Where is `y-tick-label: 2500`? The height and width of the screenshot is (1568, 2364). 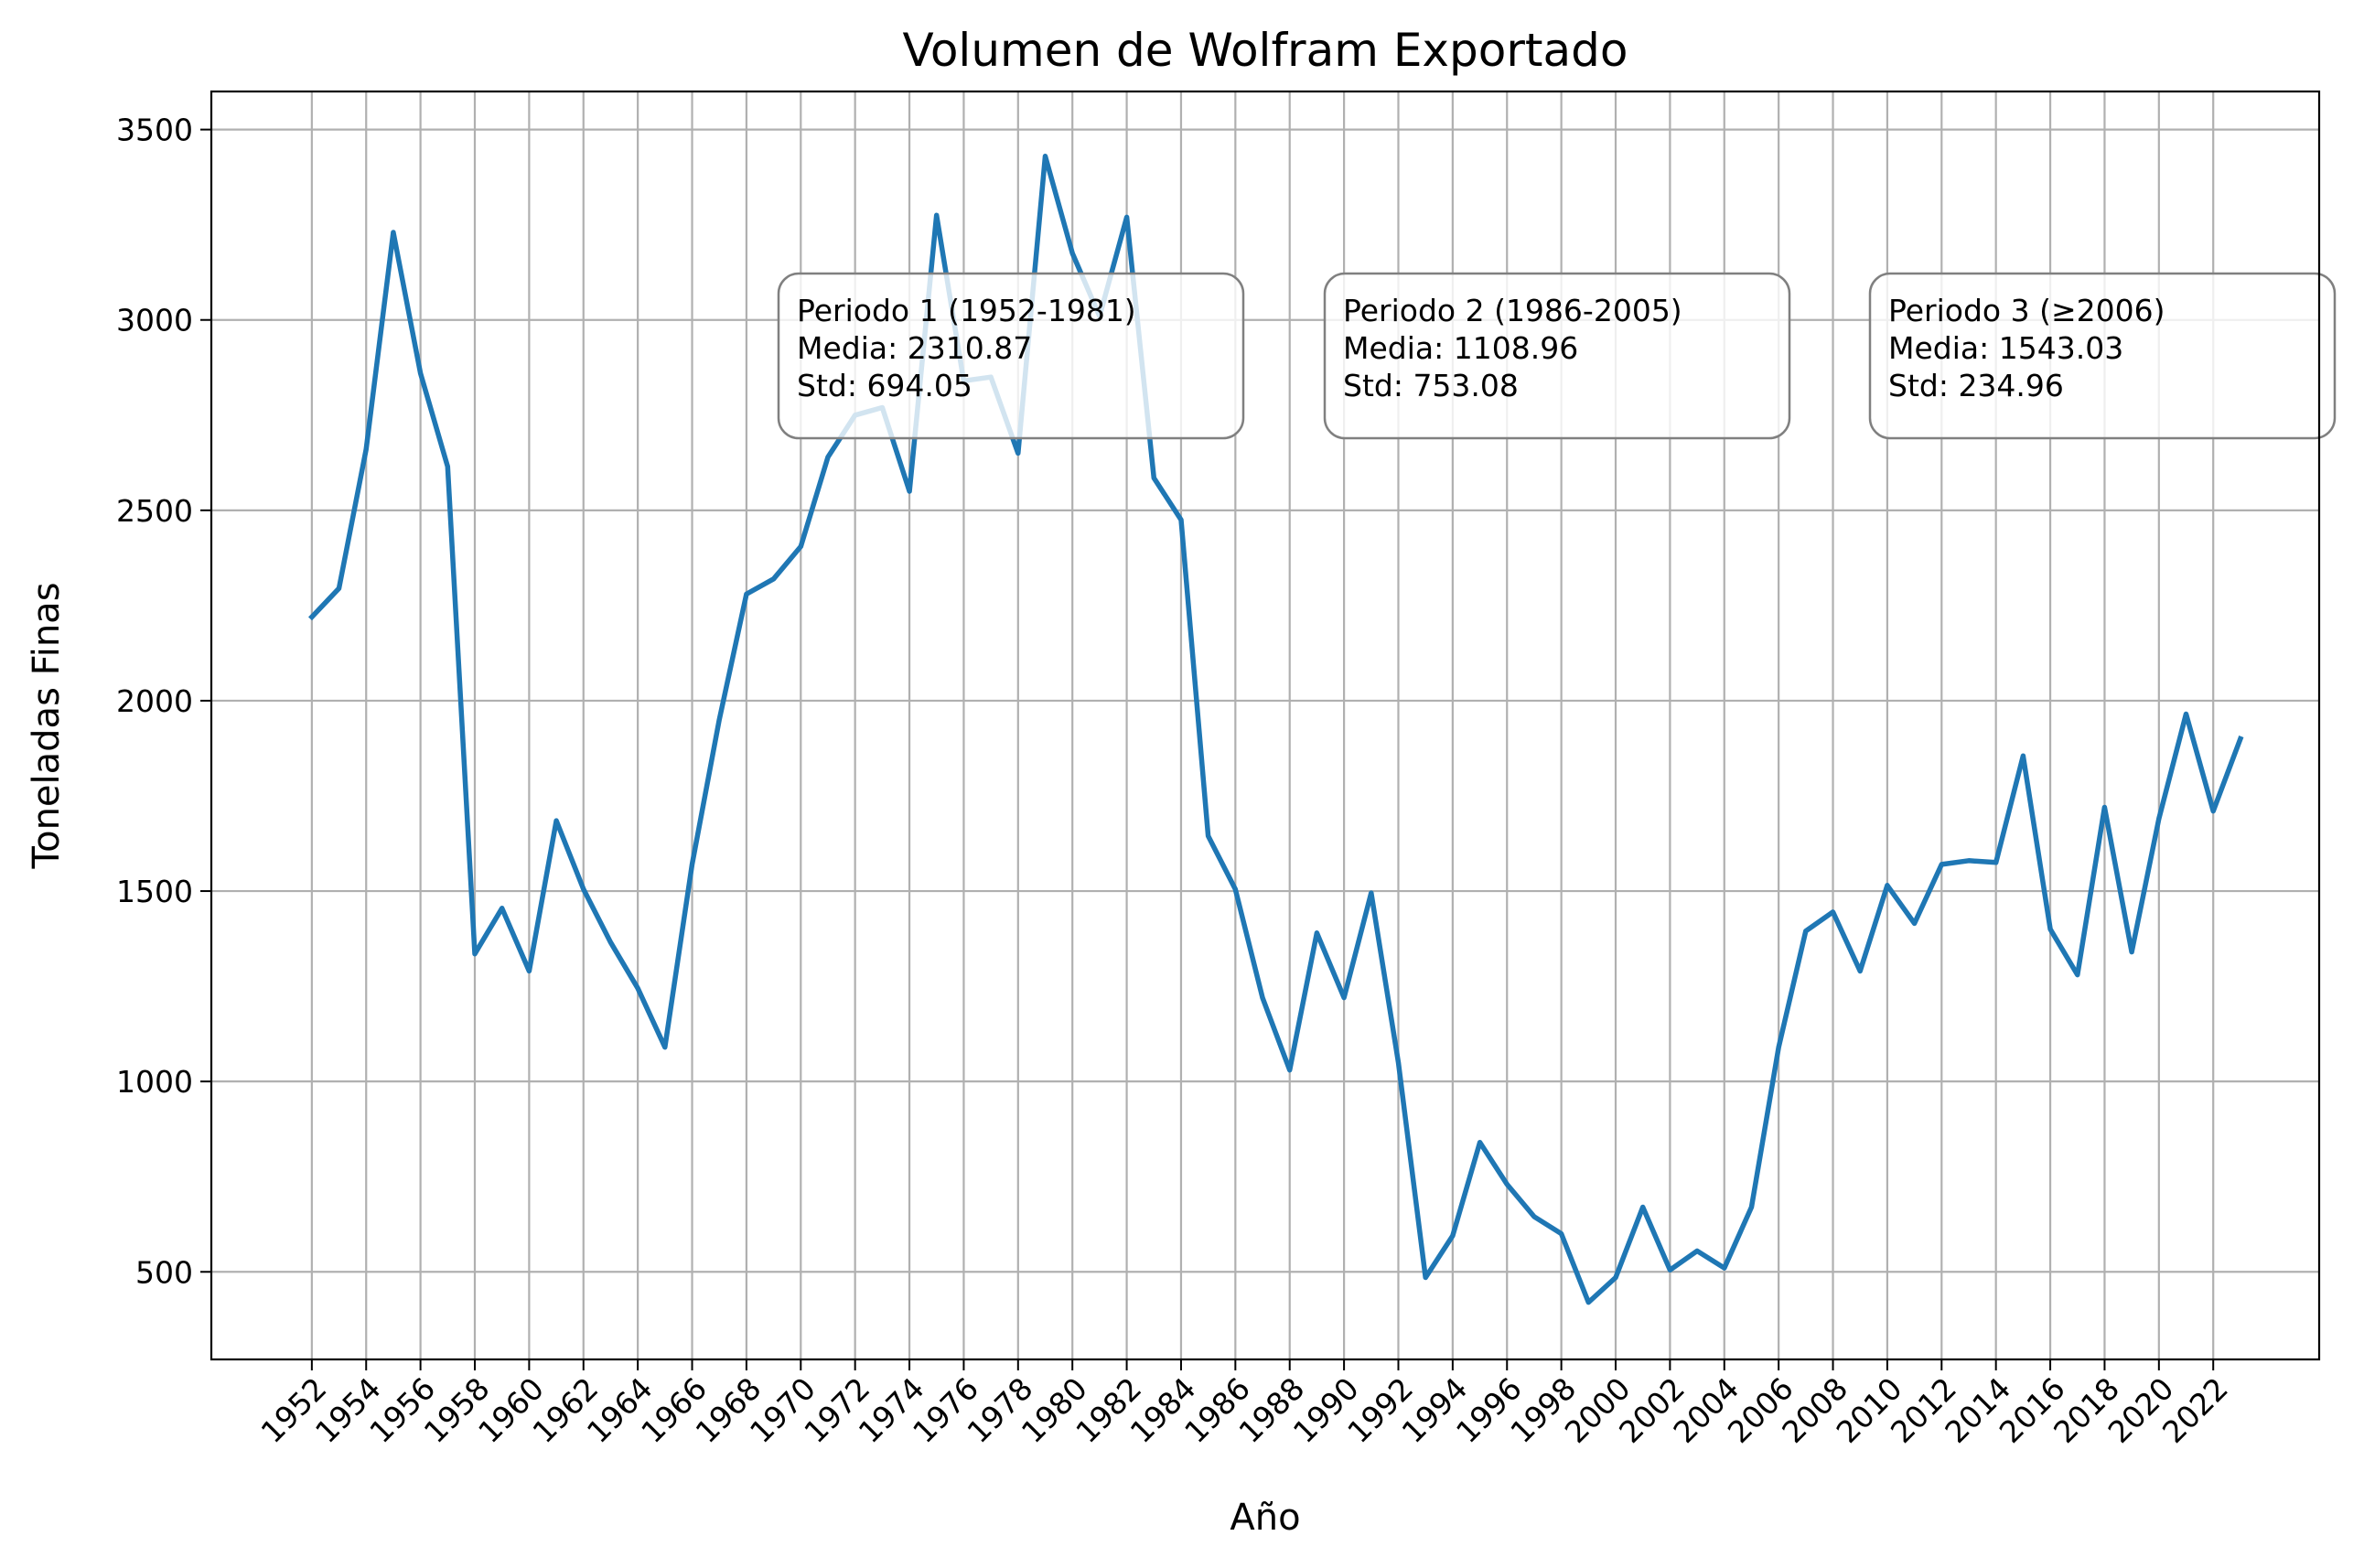 y-tick-label: 2500 is located at coordinates (154, 511).